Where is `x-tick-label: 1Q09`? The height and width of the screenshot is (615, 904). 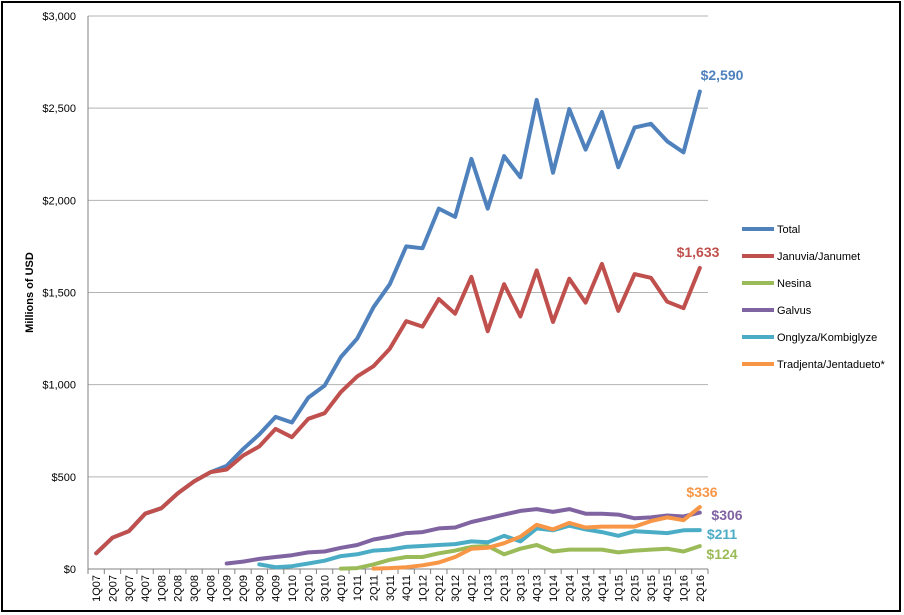
x-tick-label: 1Q09 is located at coordinates (228, 588).